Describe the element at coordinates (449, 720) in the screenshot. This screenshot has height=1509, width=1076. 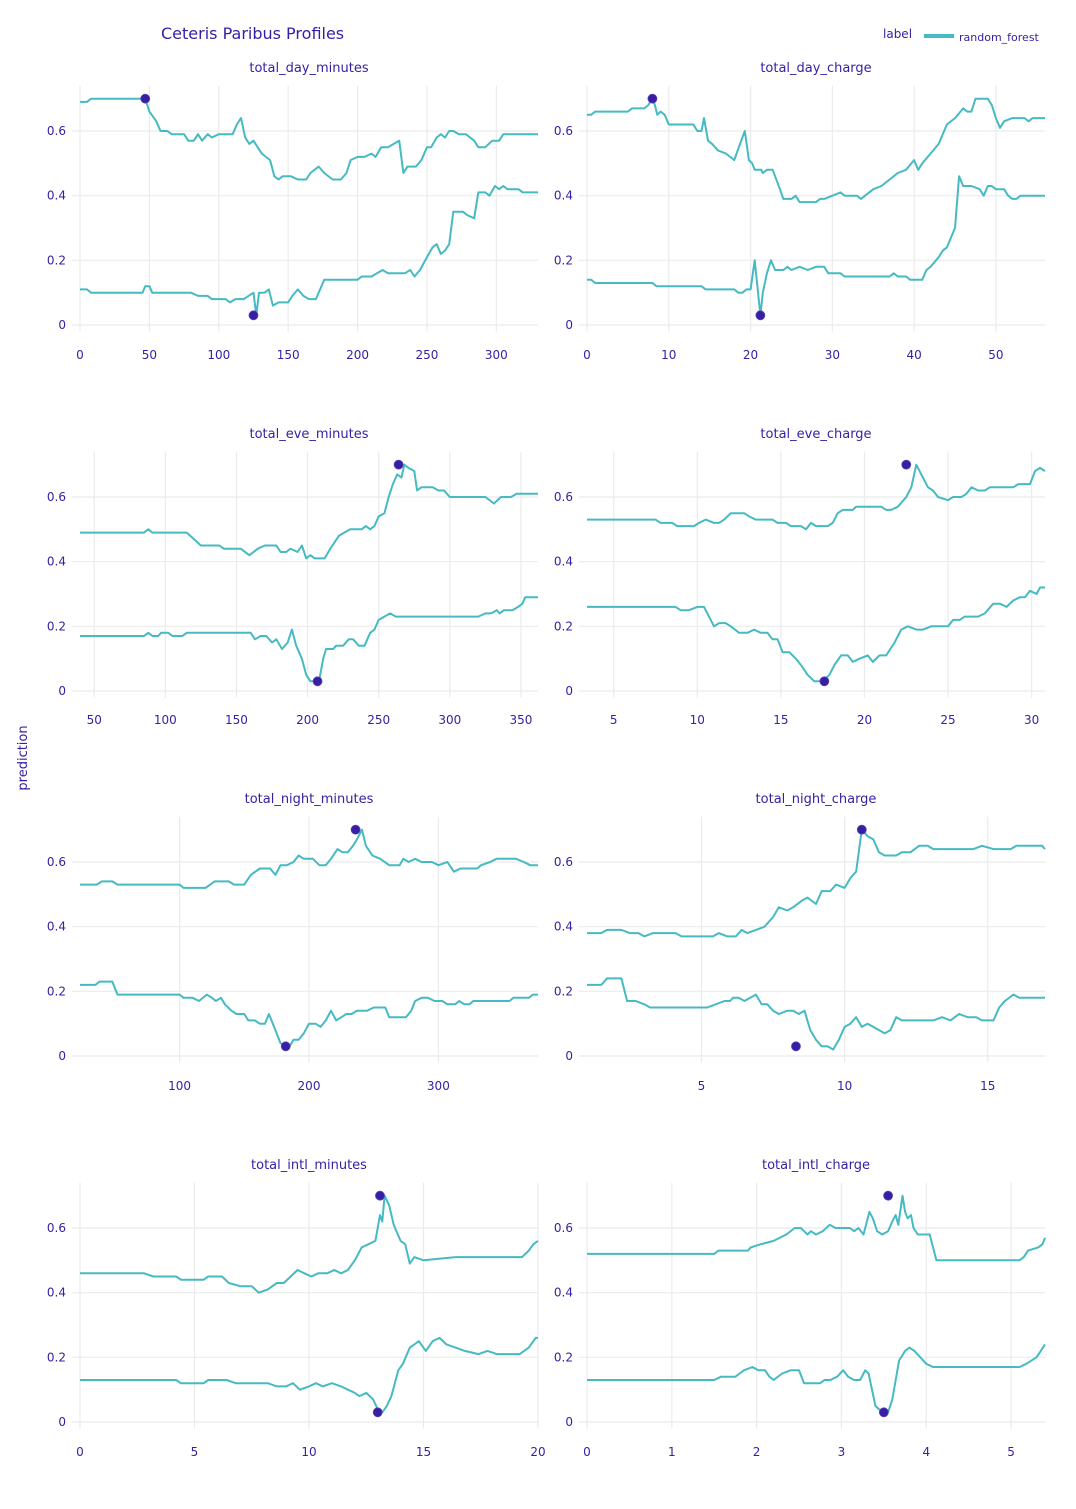
I see `x-tick-label: 300` at that location.